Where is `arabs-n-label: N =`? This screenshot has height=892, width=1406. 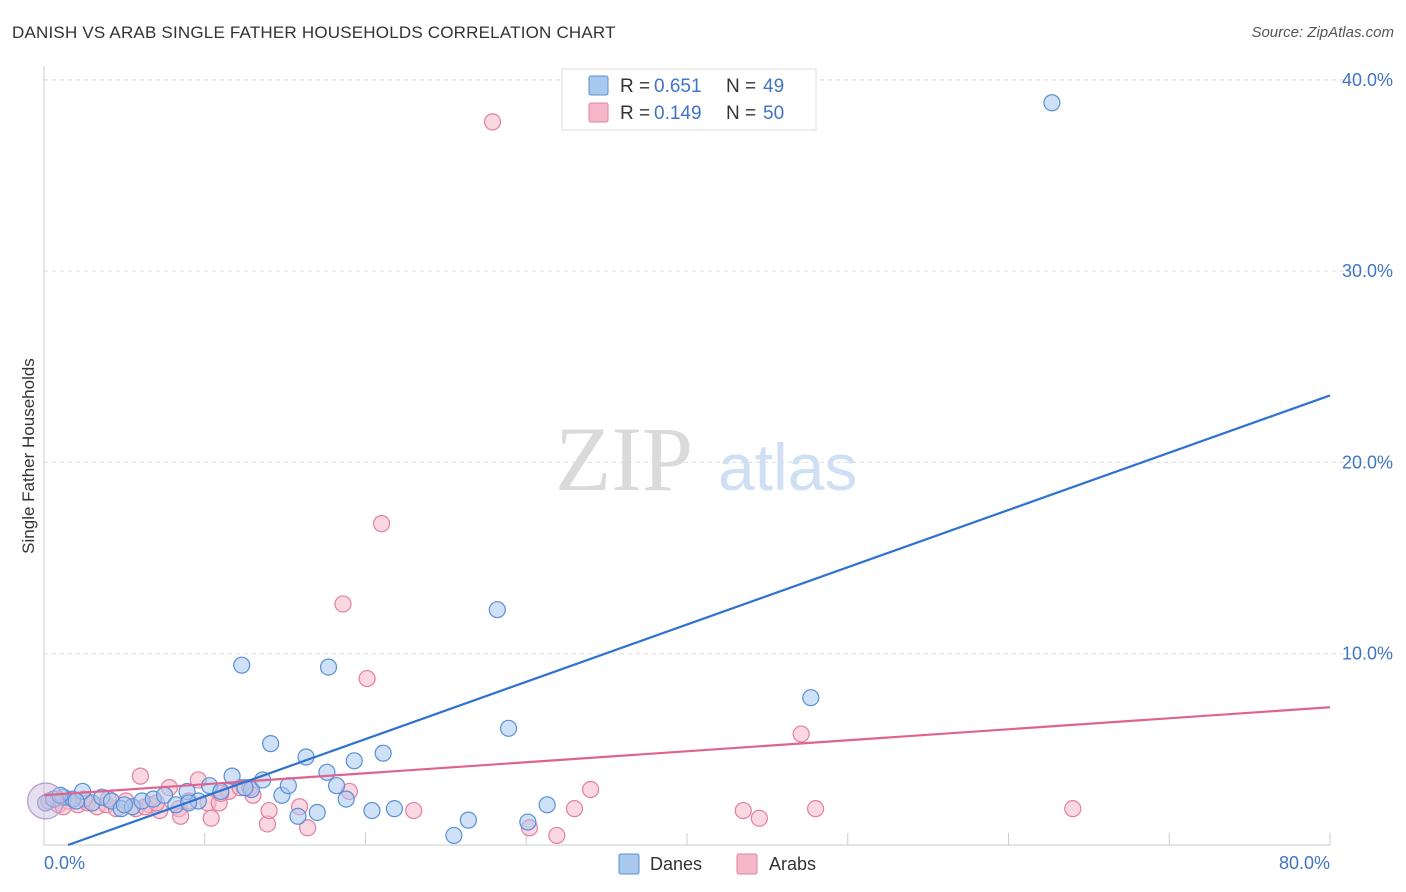
arabs-n-label: N = is located at coordinates (741, 113).